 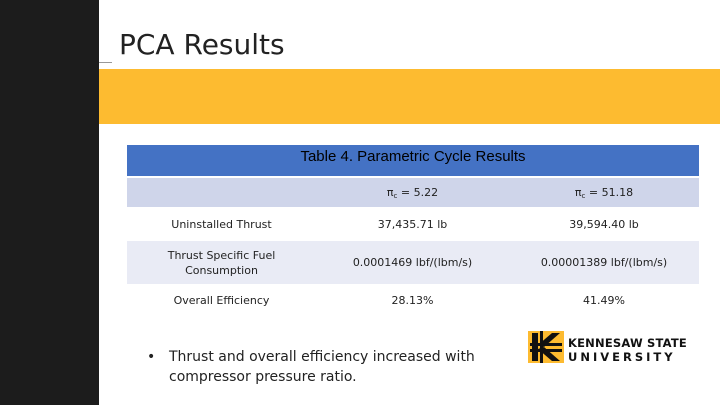 I want to click on left-dark-bar, so click(x=49, y=202).